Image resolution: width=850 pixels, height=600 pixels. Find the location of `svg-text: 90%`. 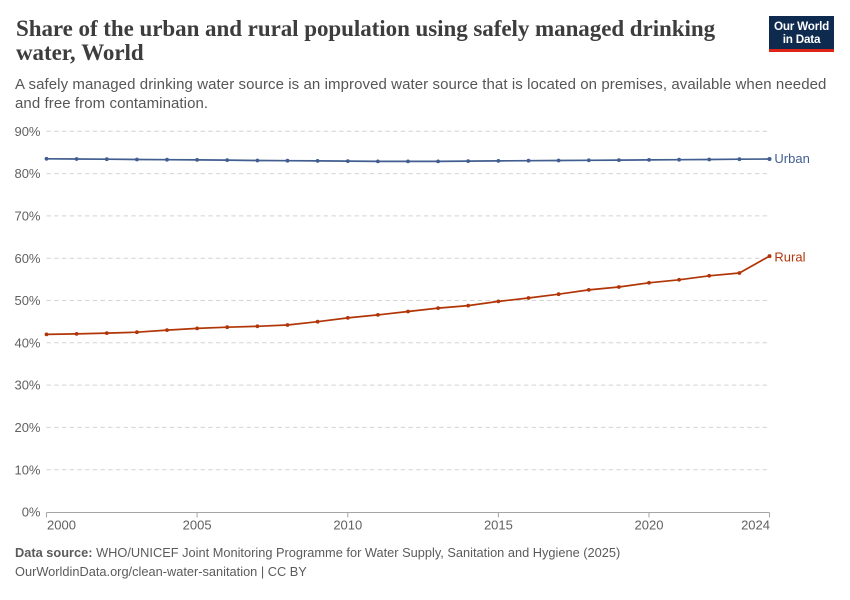

svg-text: 90% is located at coordinates (27, 131).